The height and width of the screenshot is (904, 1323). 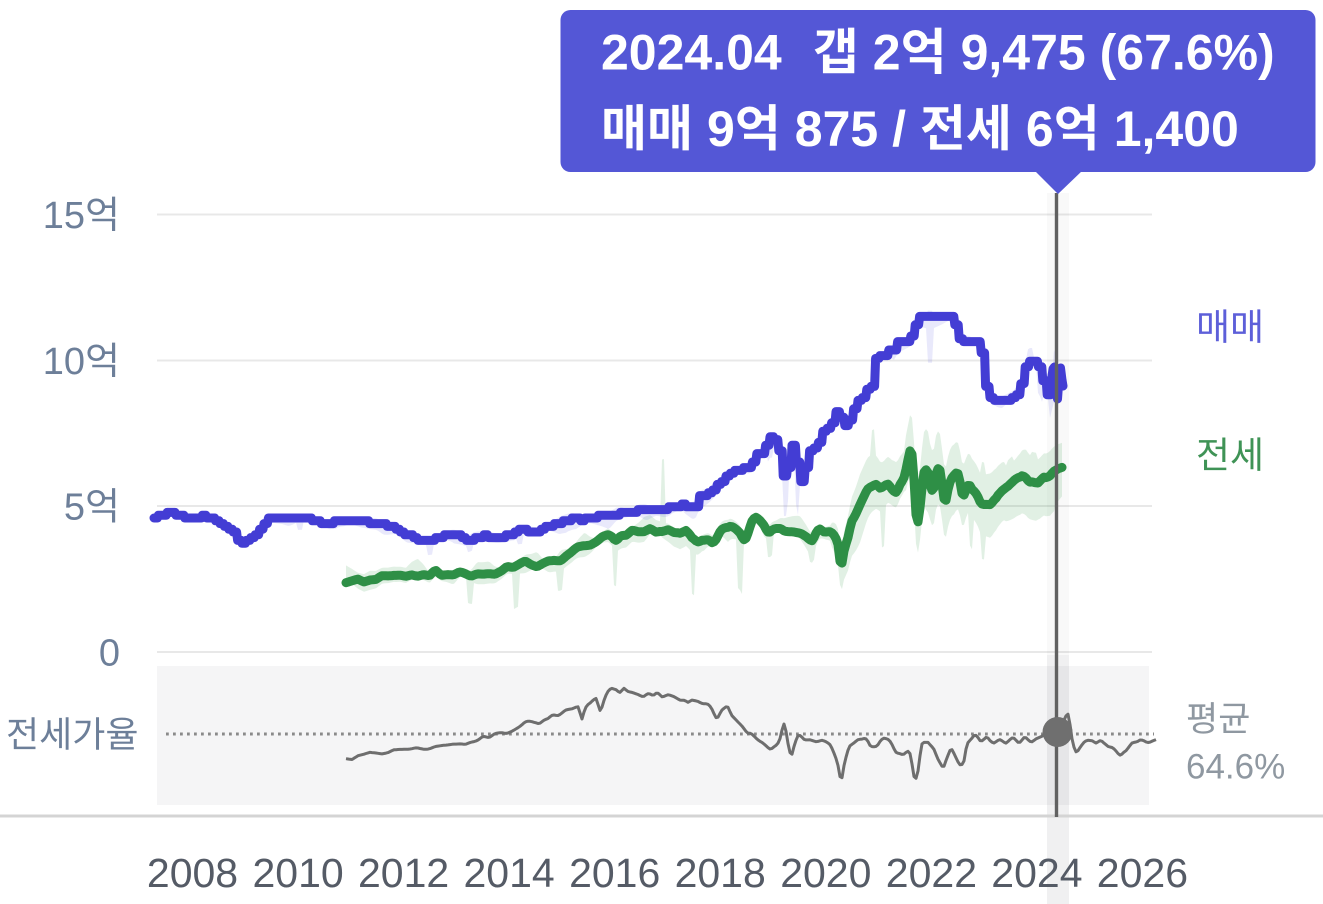 I want to click on svg-text: 2012, so click(x=403, y=873).